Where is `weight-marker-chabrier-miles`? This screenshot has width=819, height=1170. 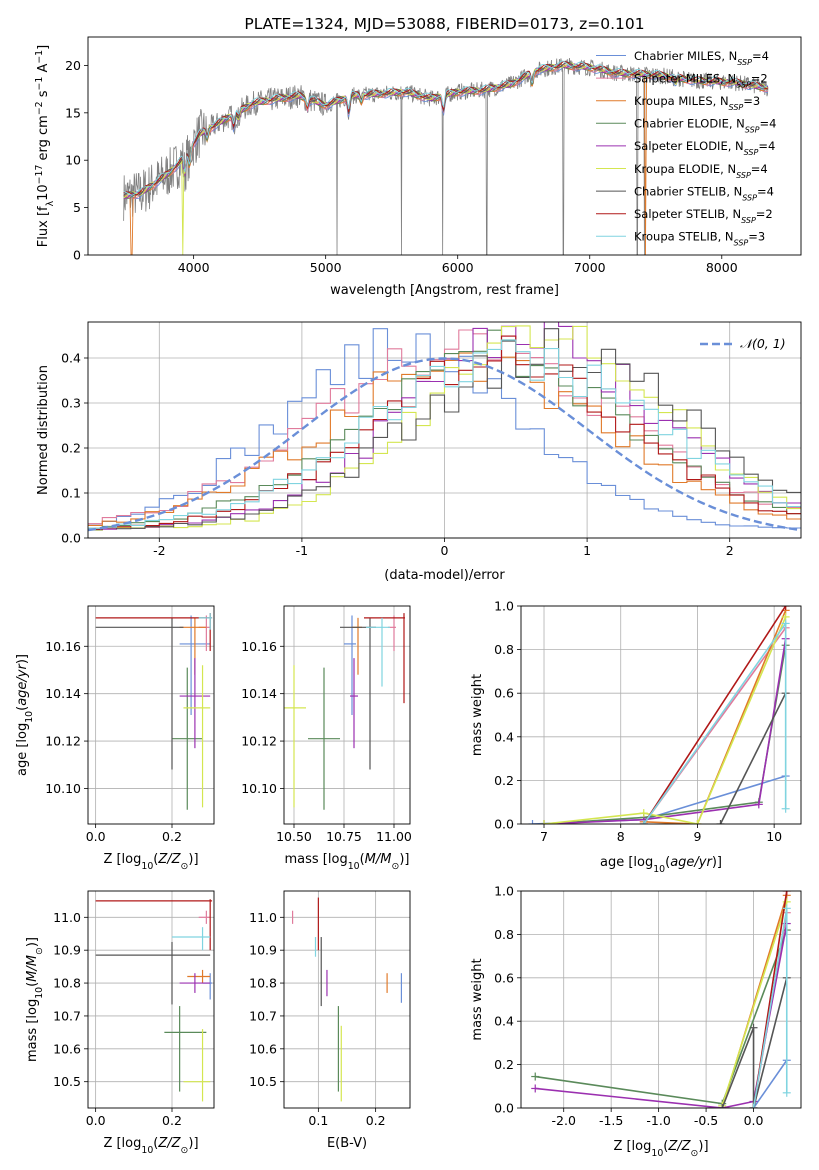 weight-marker-chabrier-miles is located at coordinates (532, 822).